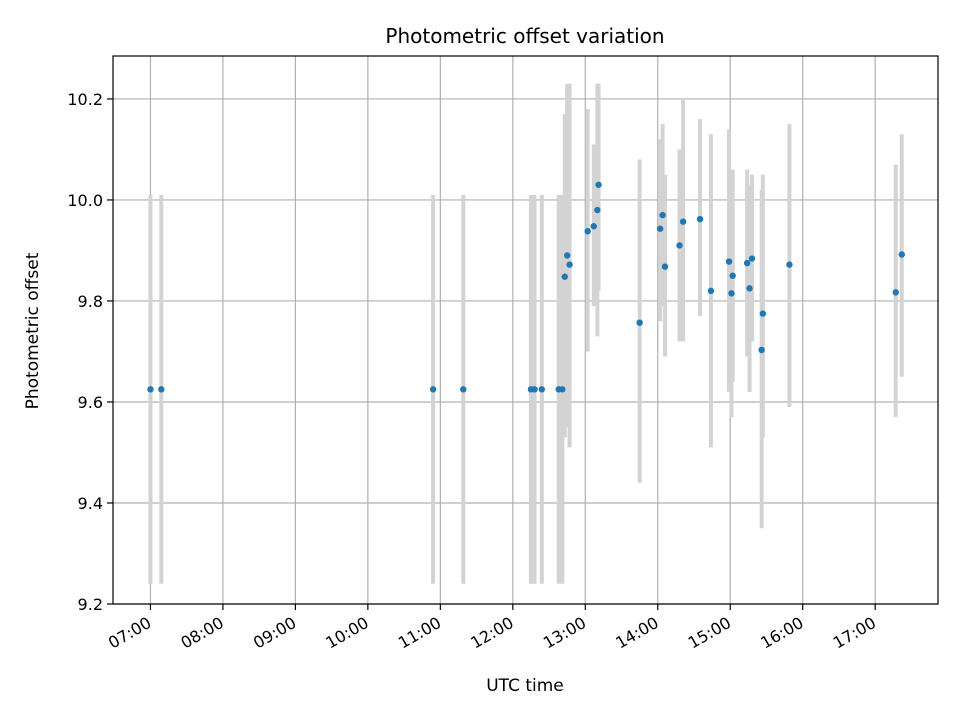 This screenshot has height=720, width=960. Describe the element at coordinates (524, 36) in the screenshot. I see `chart-title: Photometric offset variation` at that location.